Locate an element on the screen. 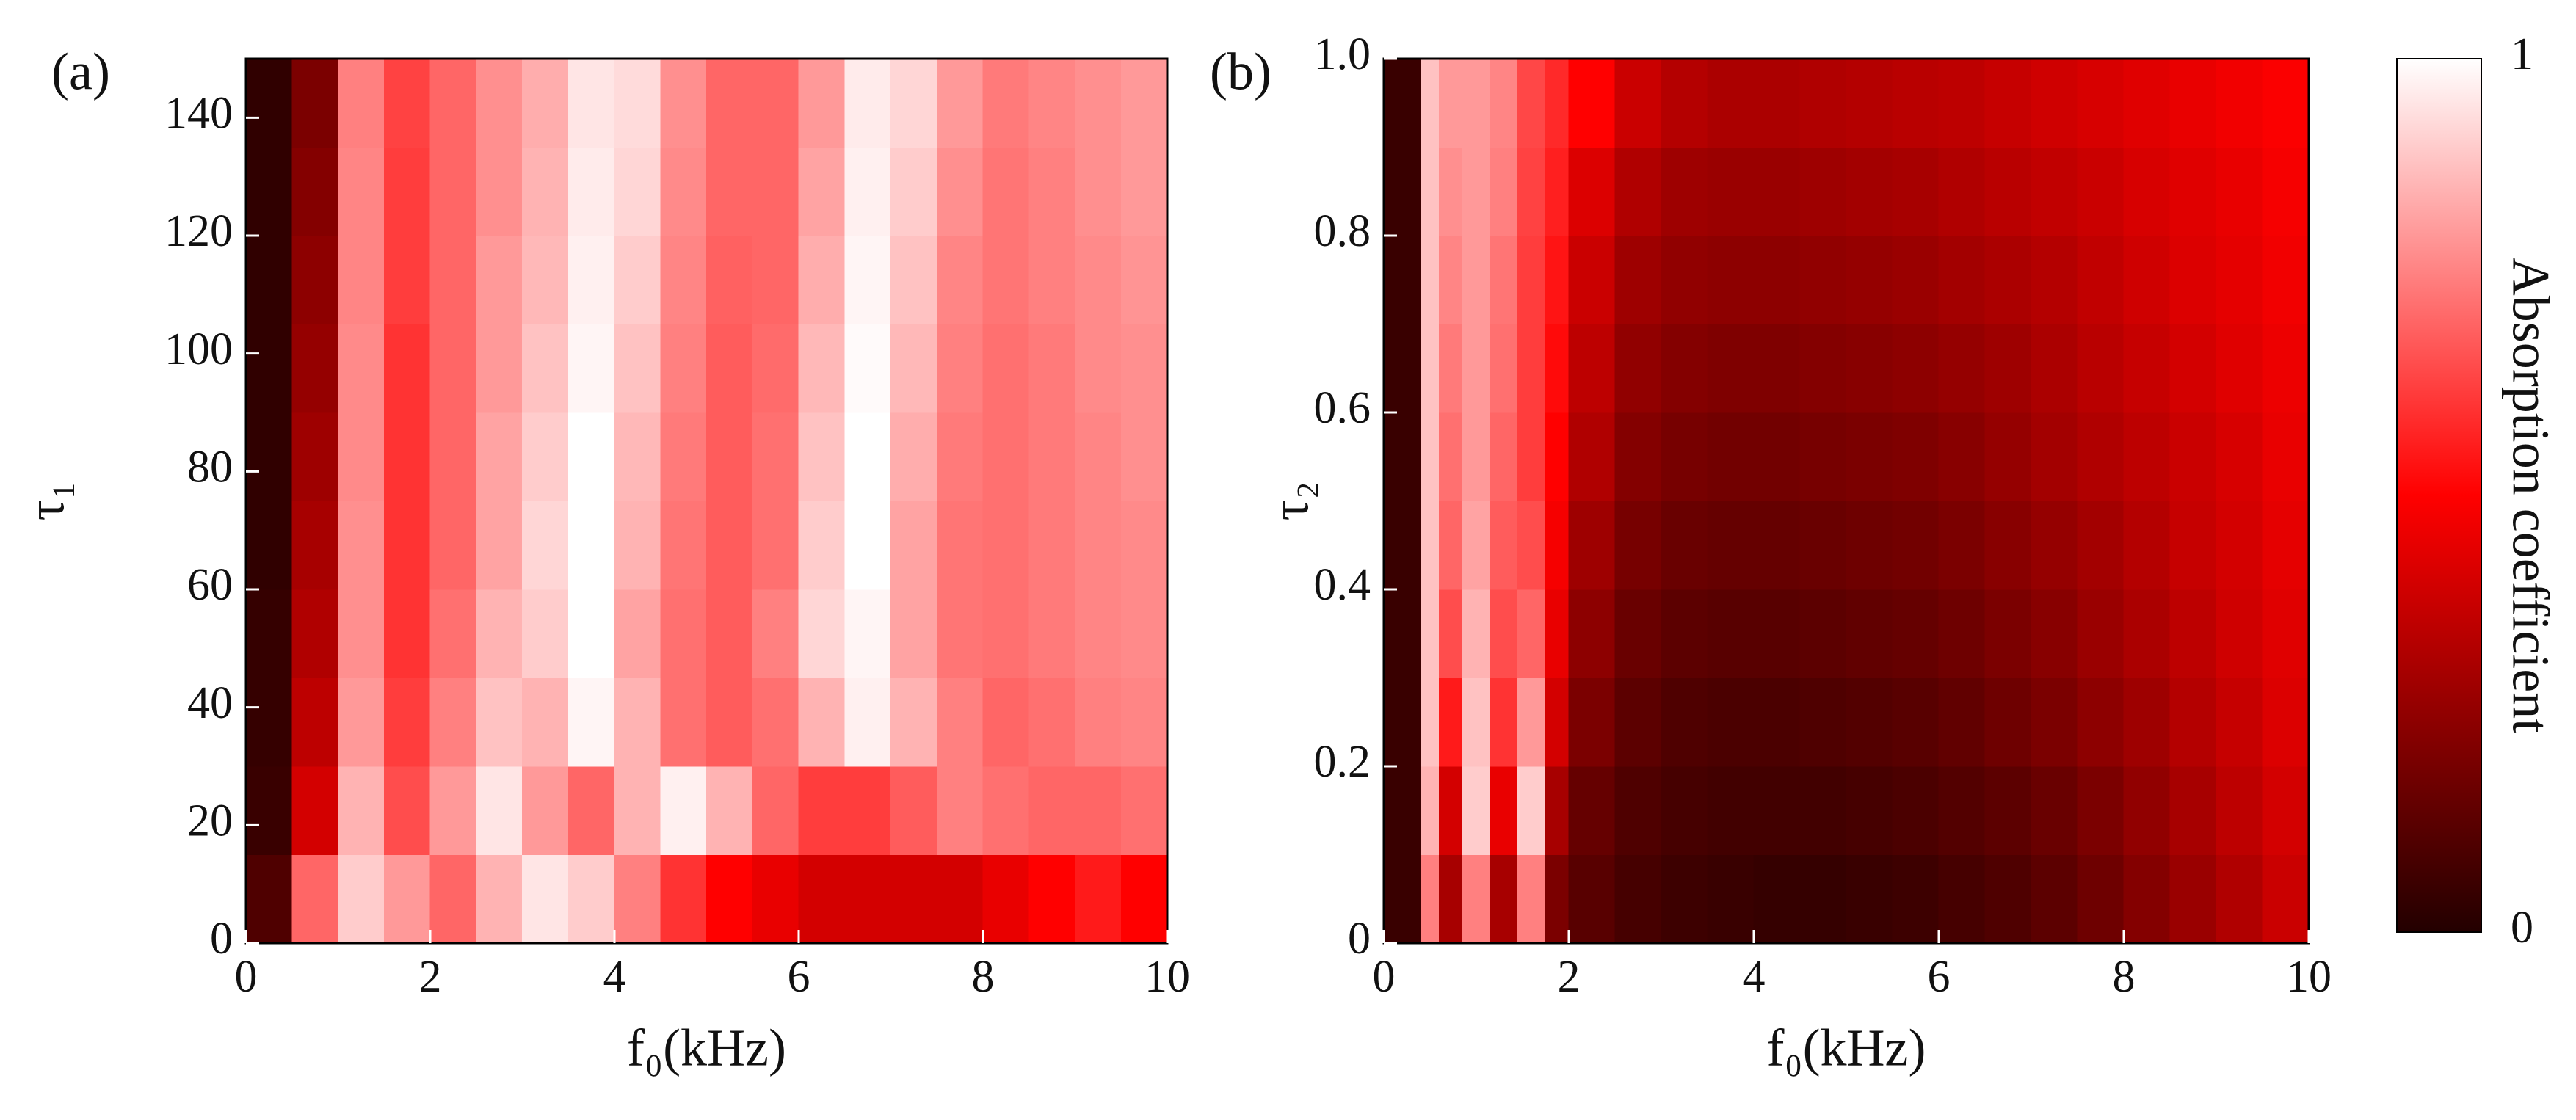 The image size is (2576, 1120). y-tick-label: 0.2 is located at coordinates (1343, 762).